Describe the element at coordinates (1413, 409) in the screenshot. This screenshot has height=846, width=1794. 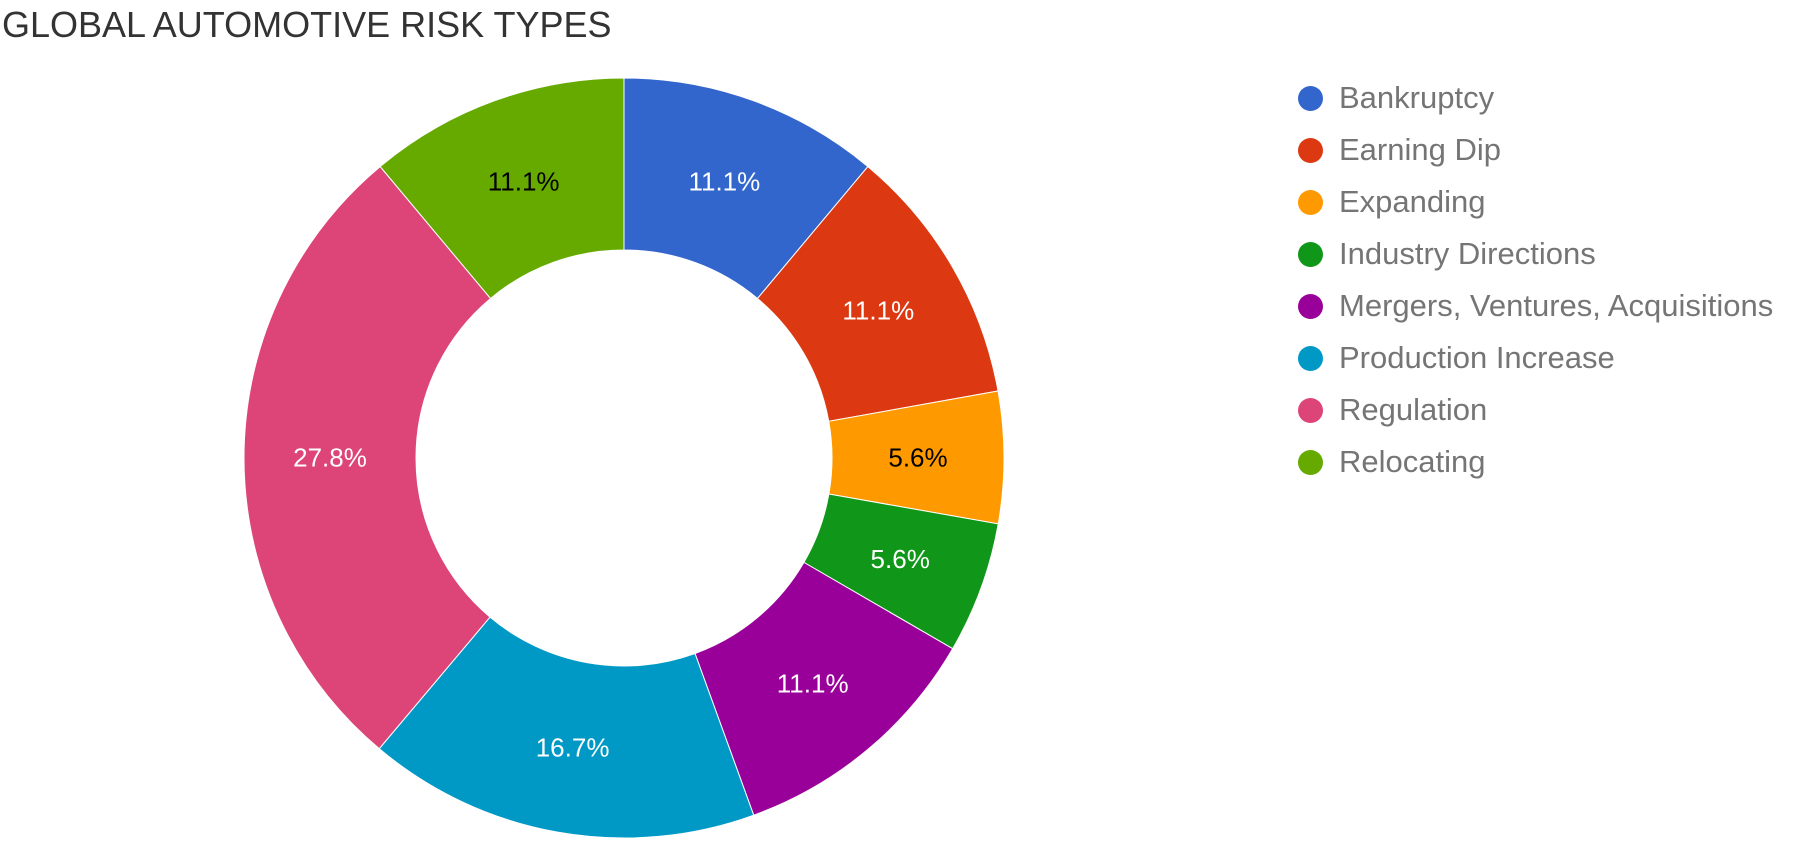
I see `legend-label: Regulation` at that location.